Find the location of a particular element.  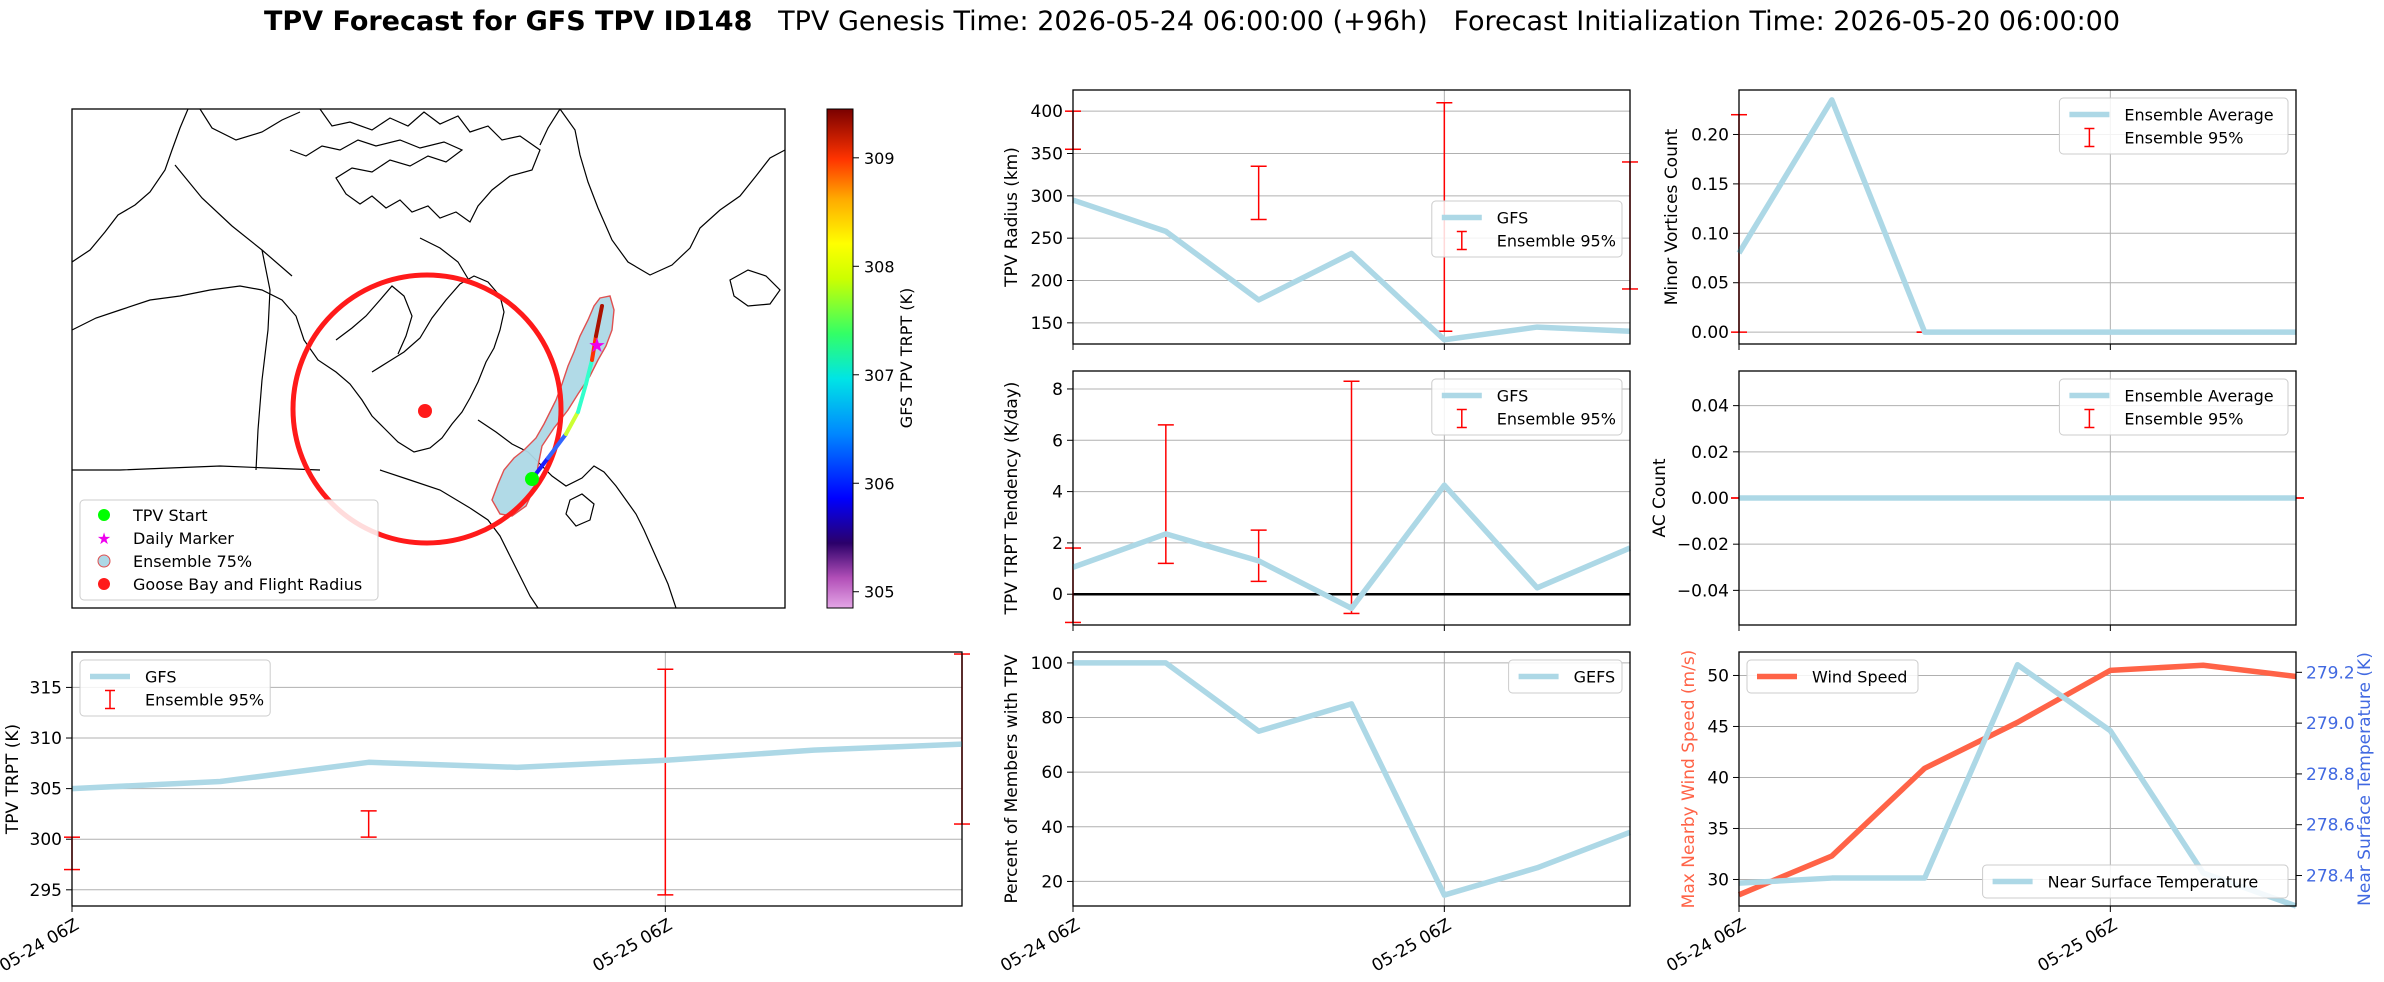

y-right-tick-label: 279.2 is located at coordinates (2330, 673).